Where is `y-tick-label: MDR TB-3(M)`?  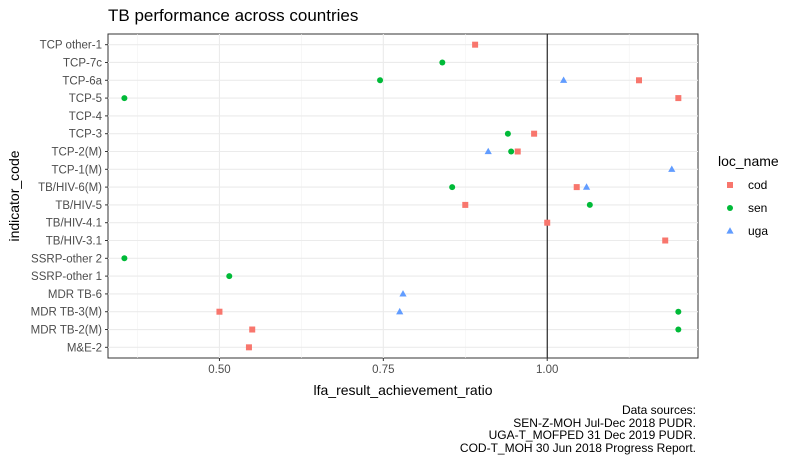 y-tick-label: MDR TB-3(M) is located at coordinates (67, 313).